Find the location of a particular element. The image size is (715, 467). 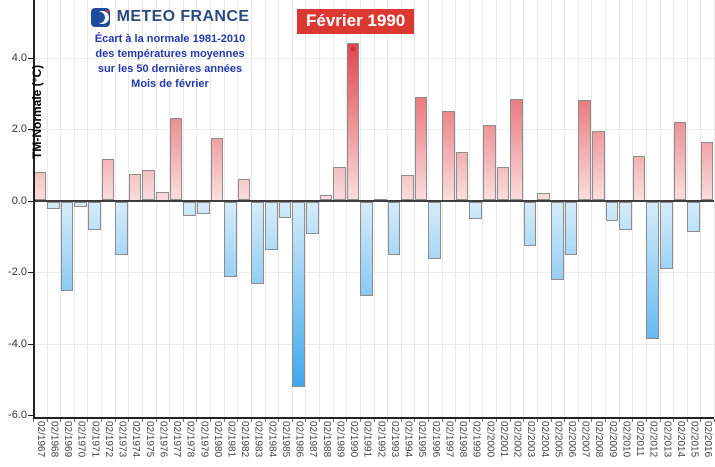

bar-02-2015 is located at coordinates (693, 216).